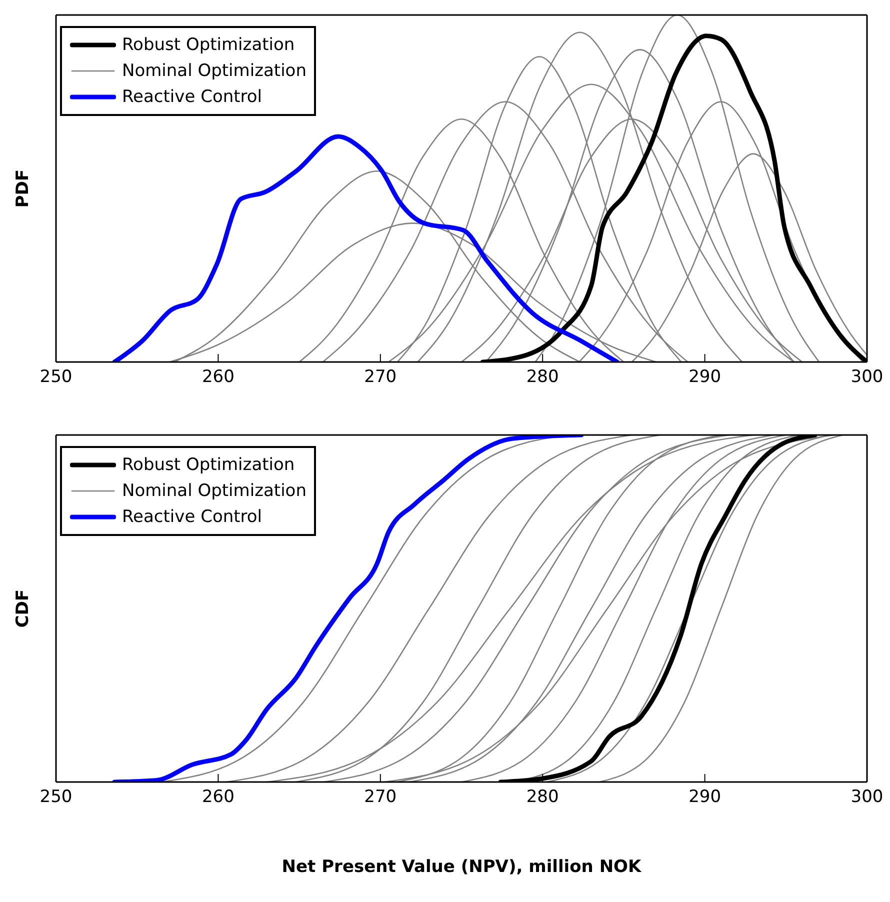  What do you see at coordinates (23, 608) in the screenshot?
I see `y-axis-title: CDF` at bounding box center [23, 608].